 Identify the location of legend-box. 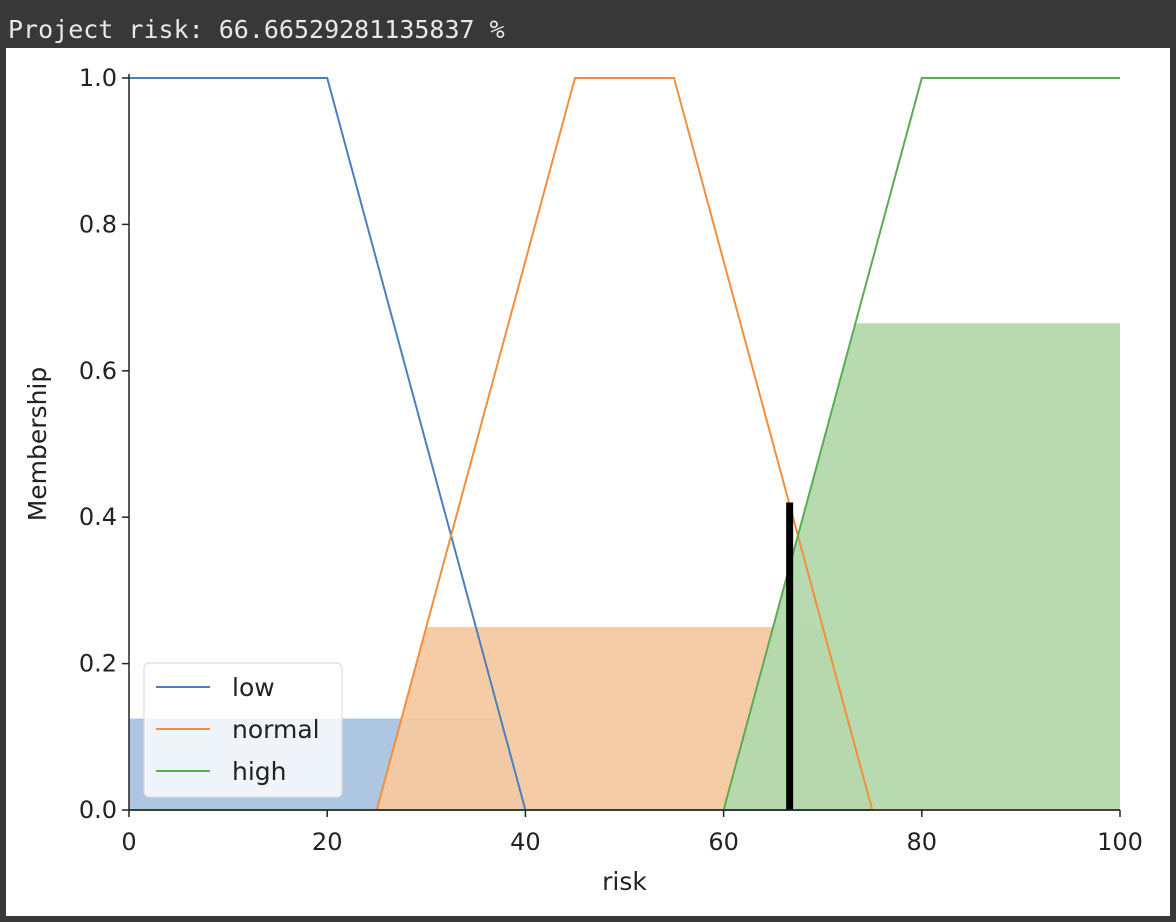
(243, 730).